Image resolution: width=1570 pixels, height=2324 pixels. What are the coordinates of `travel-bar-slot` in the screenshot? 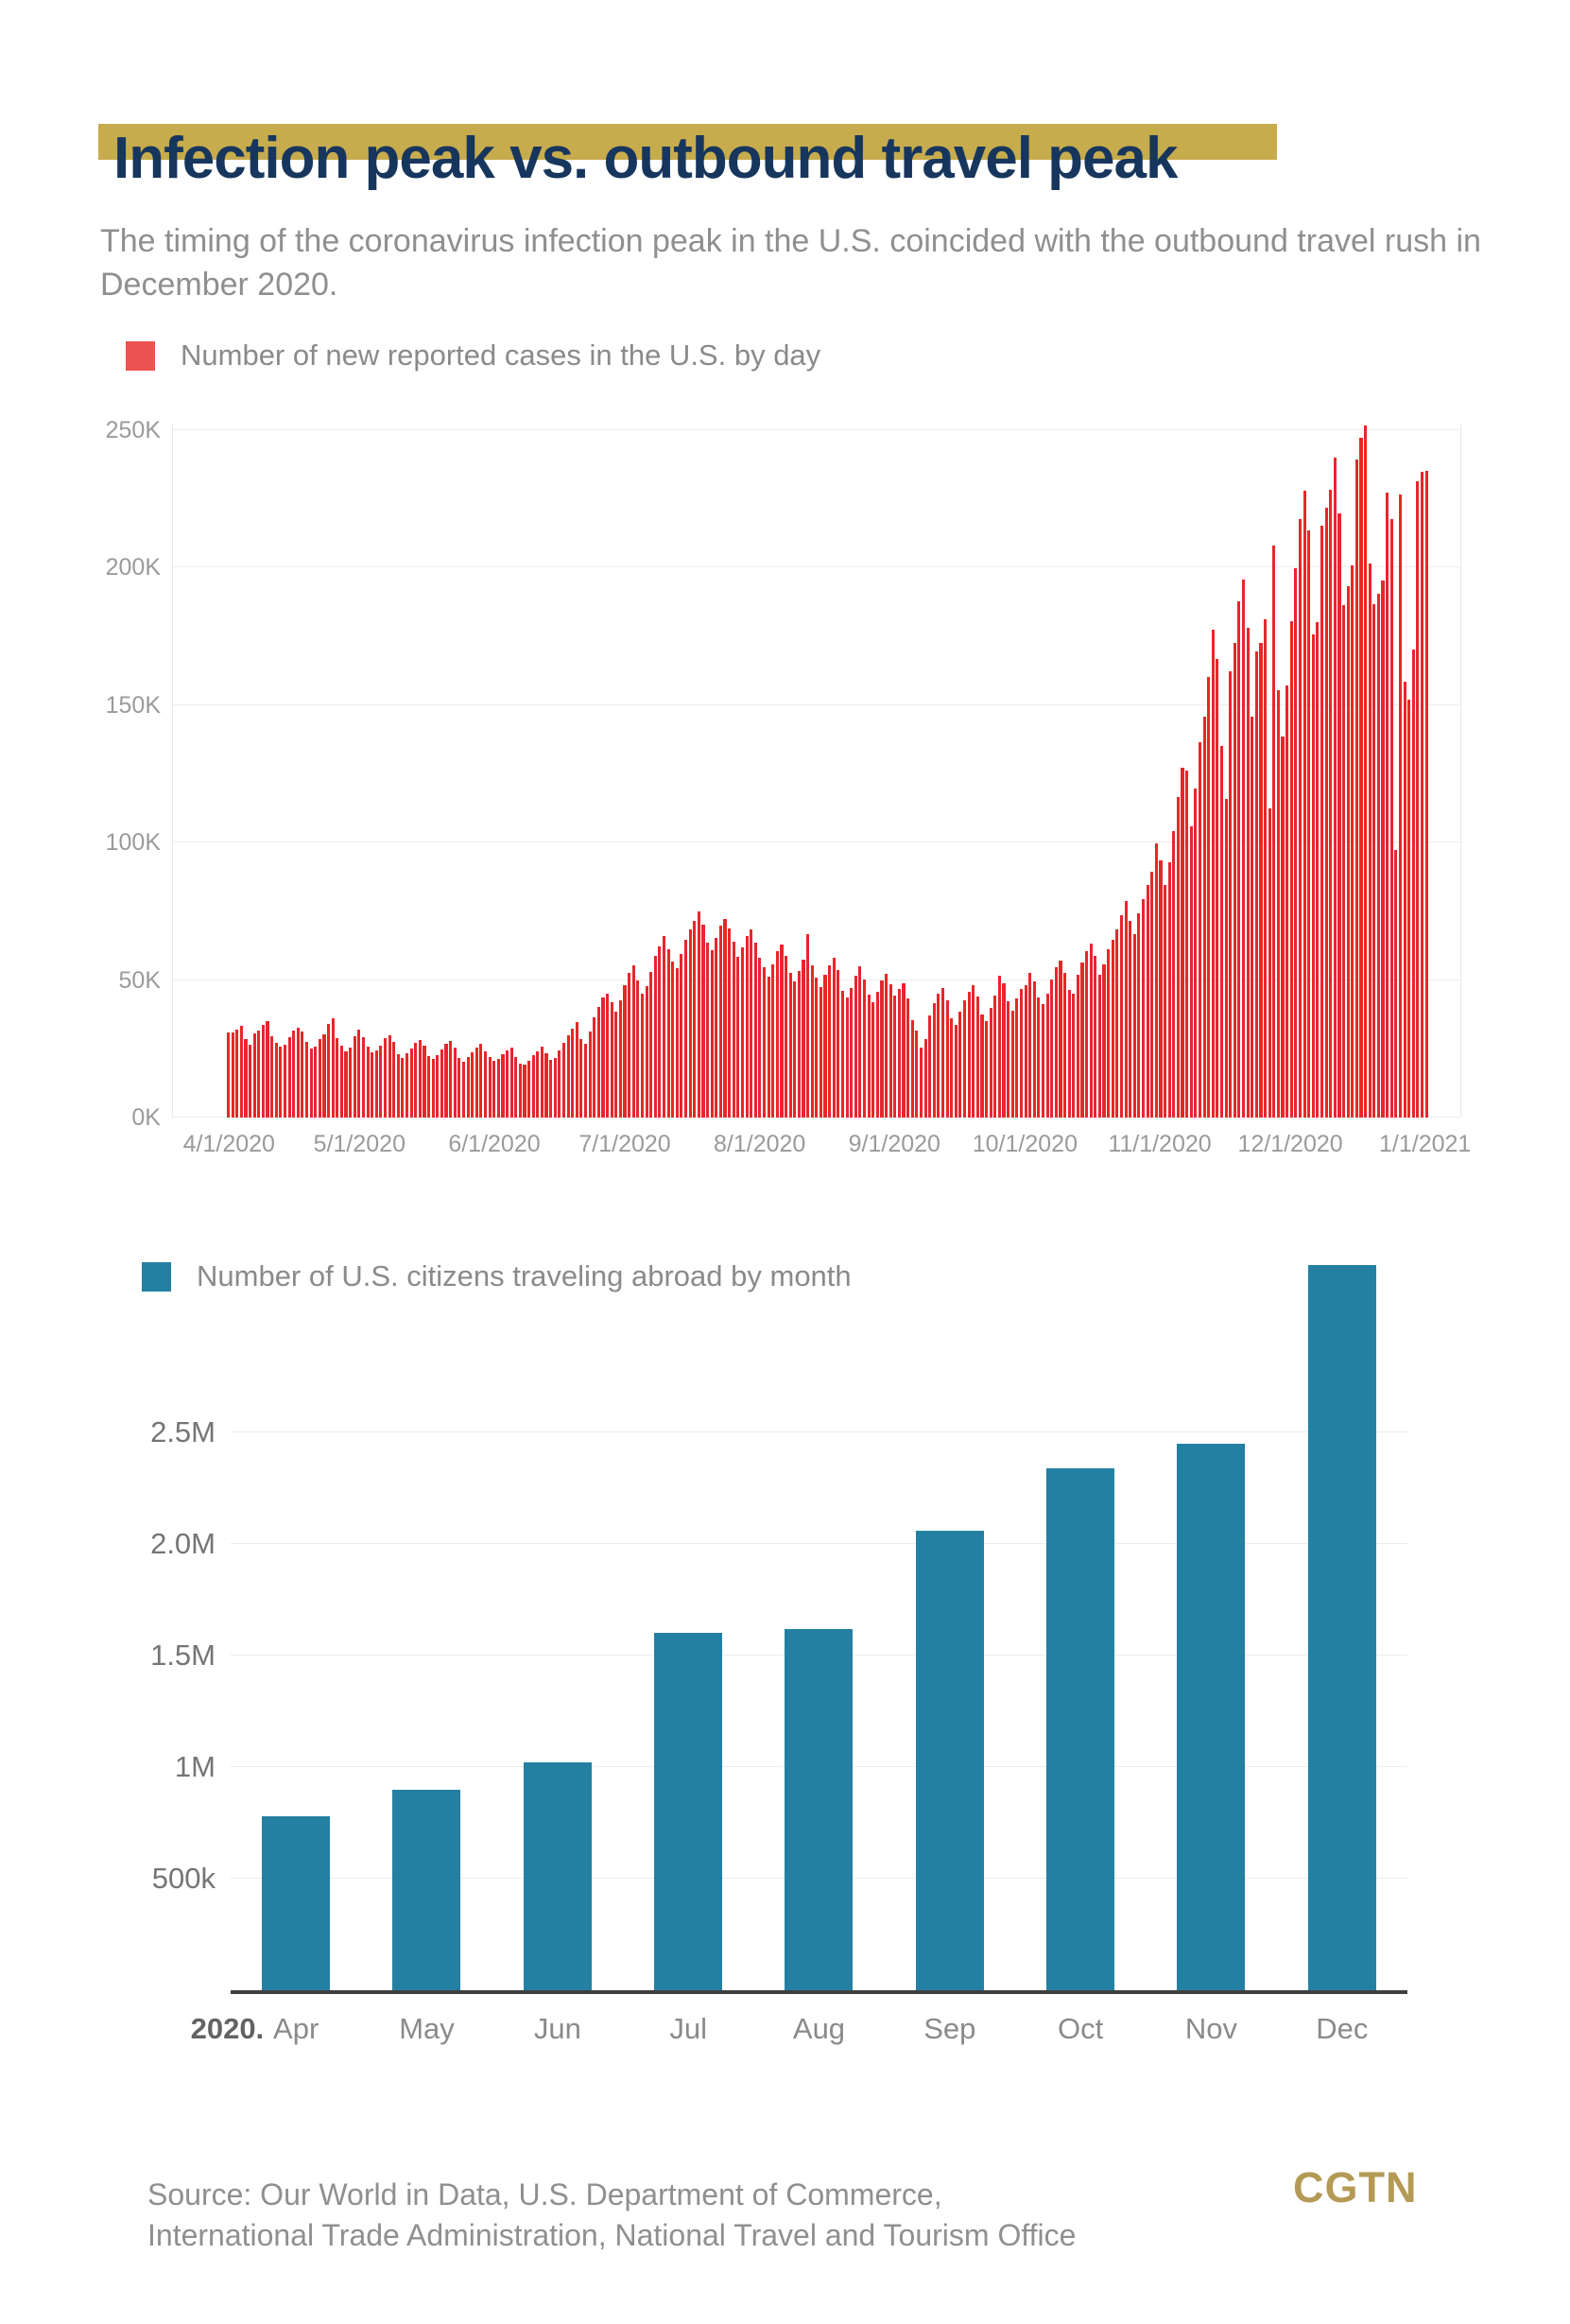 It's located at (1342, 1623).